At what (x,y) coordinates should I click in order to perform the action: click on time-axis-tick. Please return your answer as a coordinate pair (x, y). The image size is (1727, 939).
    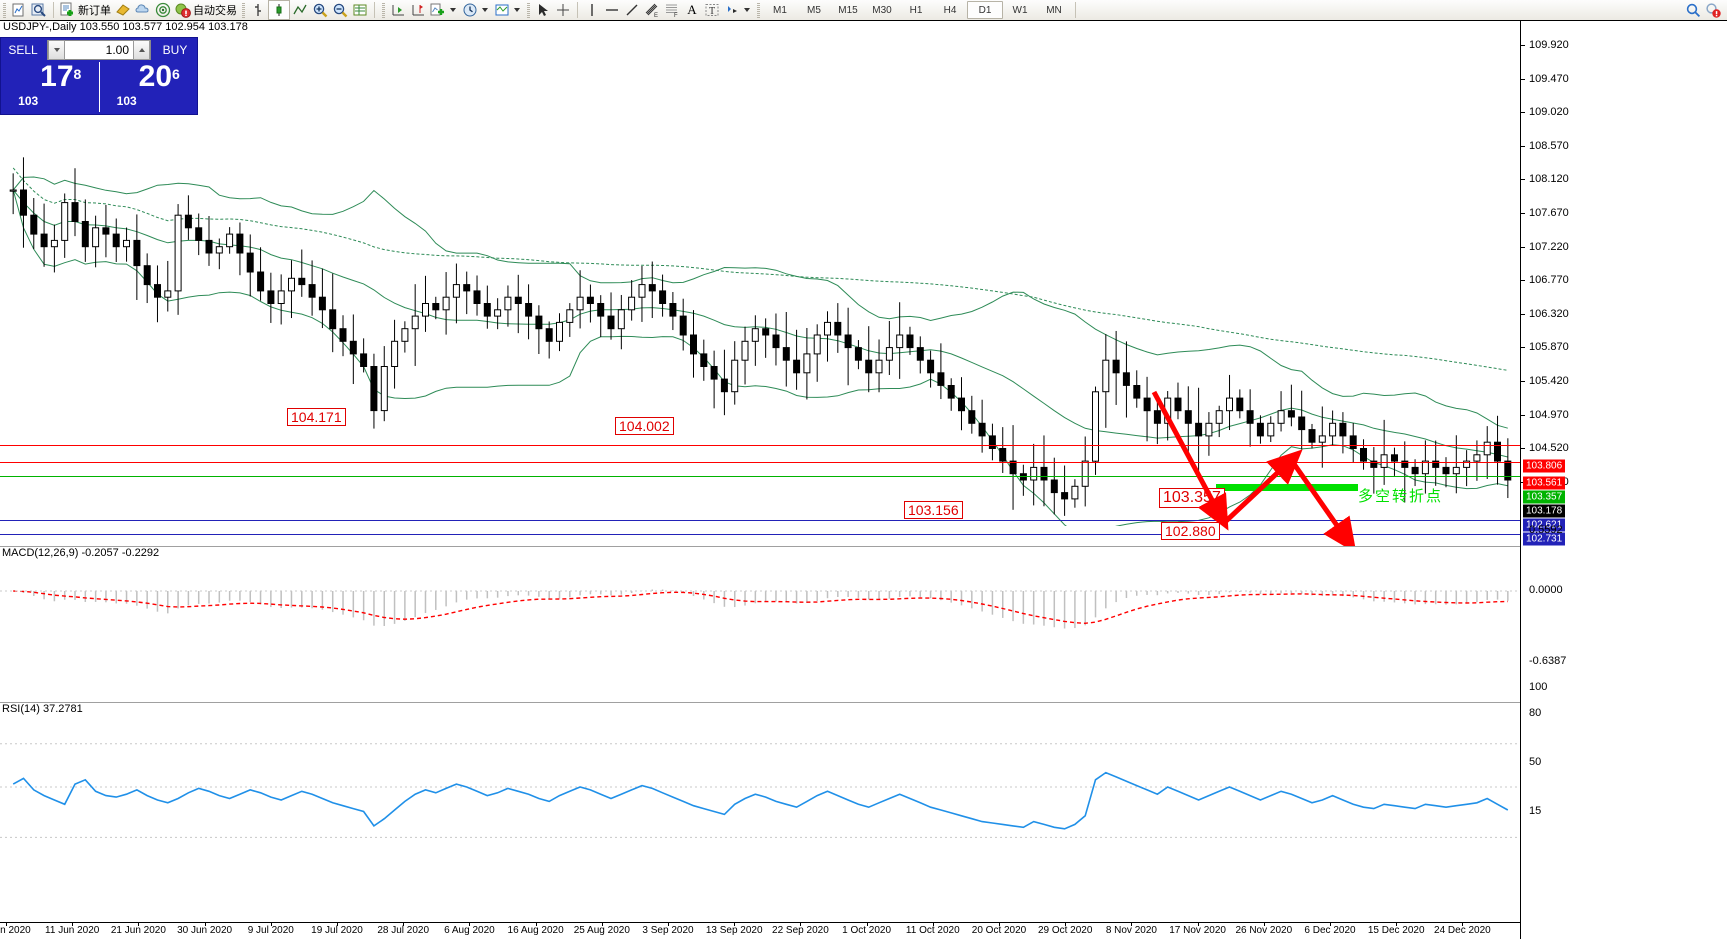
    Looking at the image, I should click on (205, 924).